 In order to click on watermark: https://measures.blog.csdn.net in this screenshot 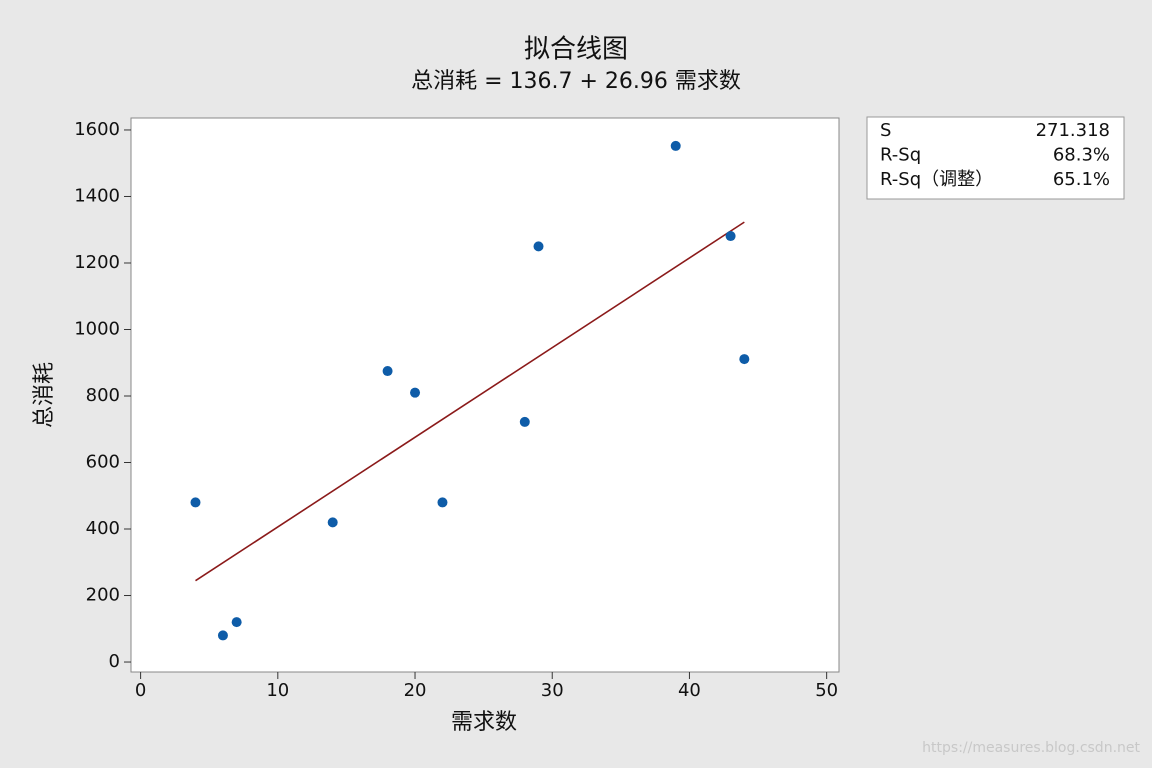, I will do `click(1031, 748)`.